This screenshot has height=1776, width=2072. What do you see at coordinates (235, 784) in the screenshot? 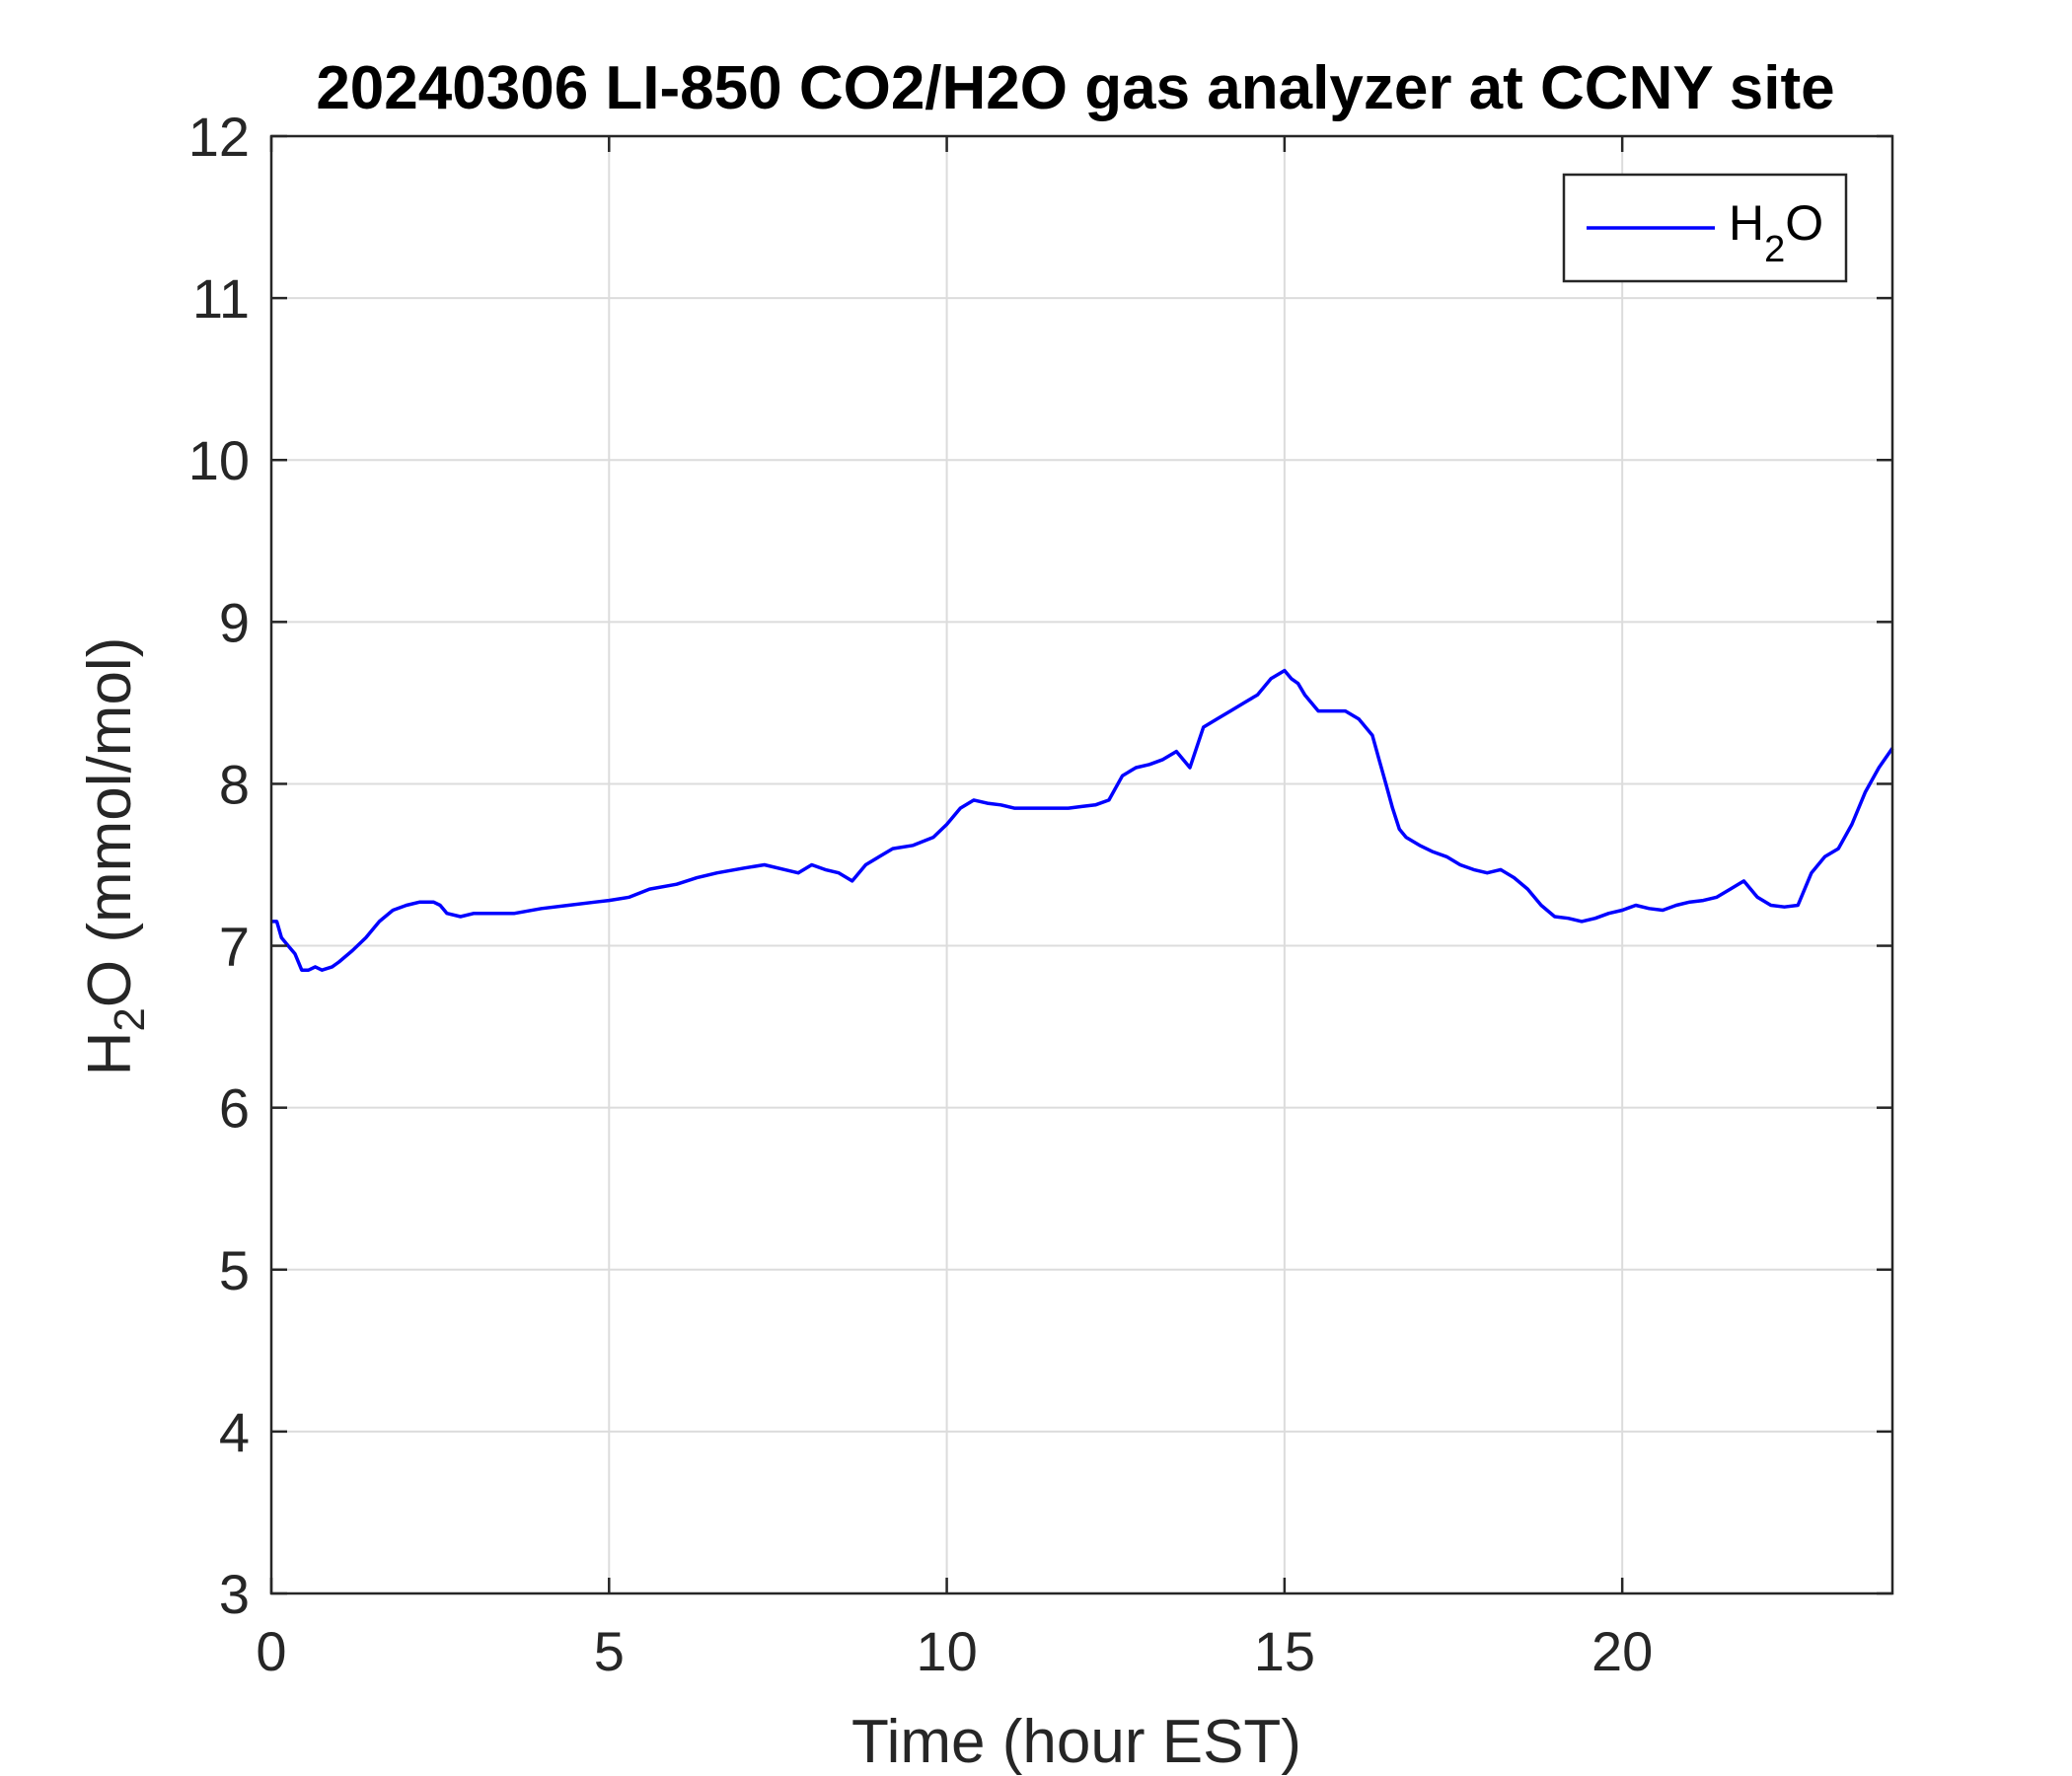
I see `y-tick-label: 8` at bounding box center [235, 784].